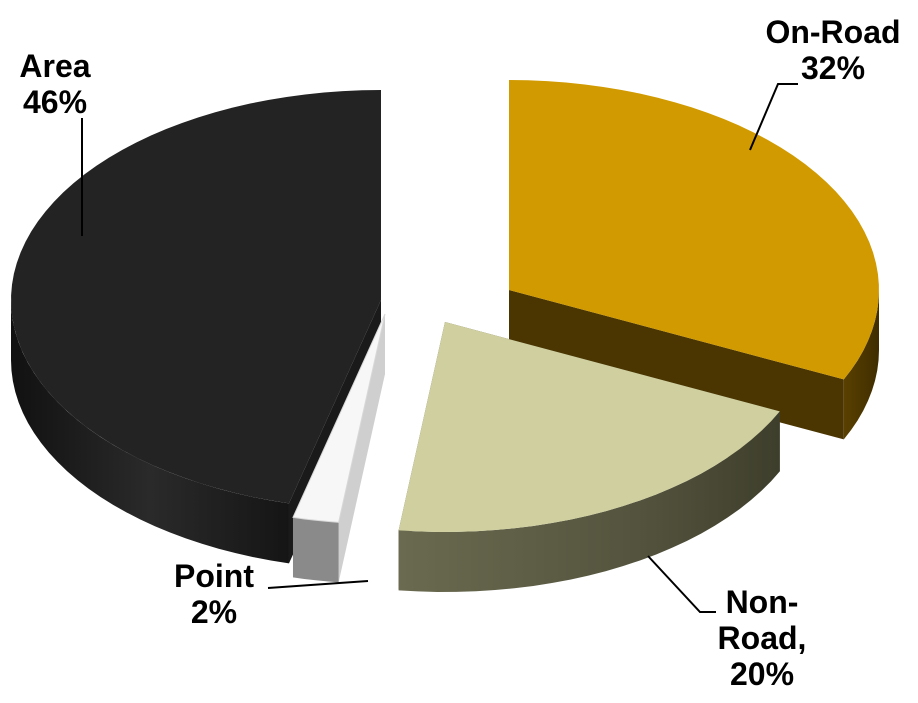 This screenshot has width=918, height=703. Describe the element at coordinates (762, 602) in the screenshot. I see `label-non-road-name-line1: Non-` at that location.